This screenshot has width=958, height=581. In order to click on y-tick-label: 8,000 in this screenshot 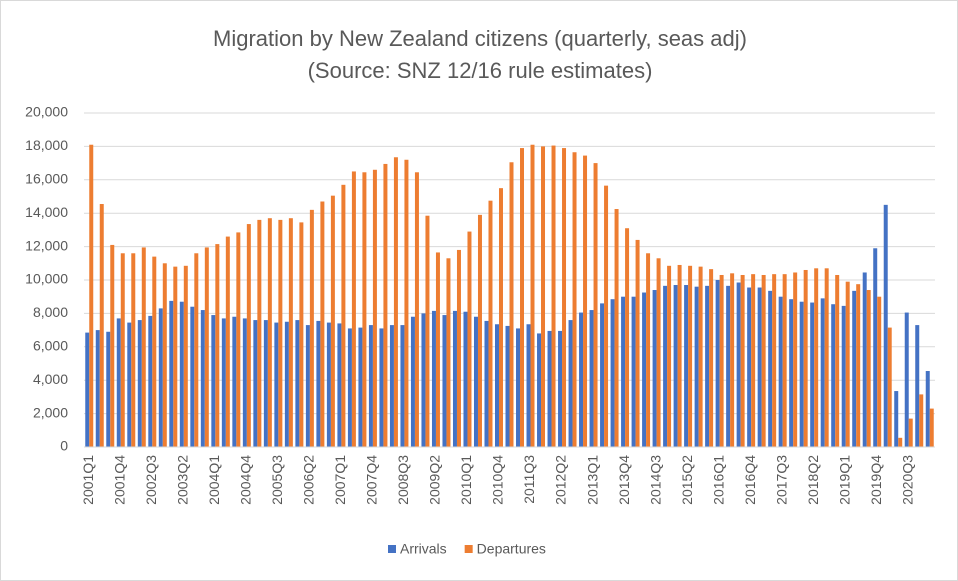, I will do `click(50, 312)`.